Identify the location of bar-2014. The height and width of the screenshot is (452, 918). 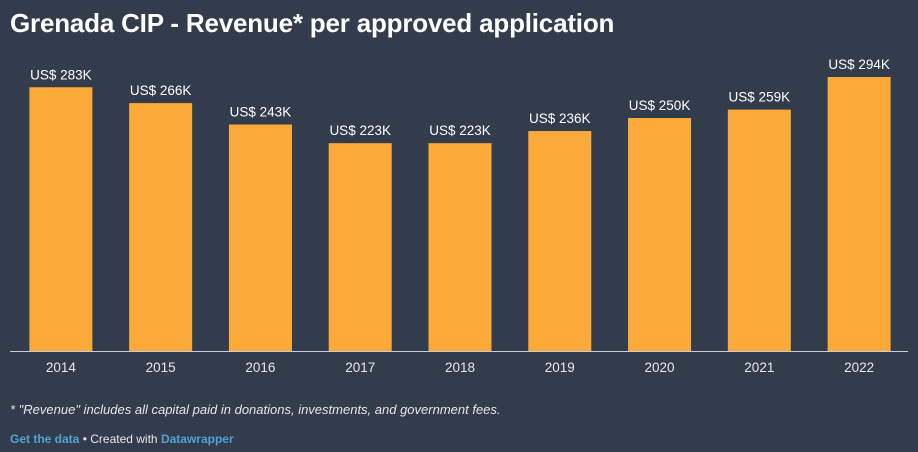
(61, 219).